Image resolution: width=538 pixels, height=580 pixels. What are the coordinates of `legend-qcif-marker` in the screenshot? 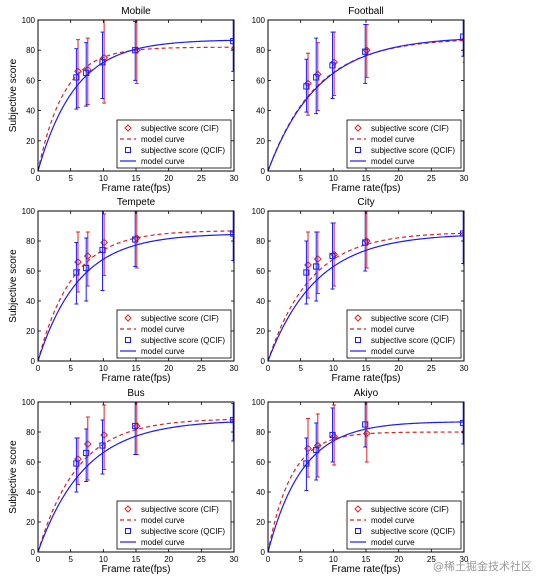 It's located at (358, 531).